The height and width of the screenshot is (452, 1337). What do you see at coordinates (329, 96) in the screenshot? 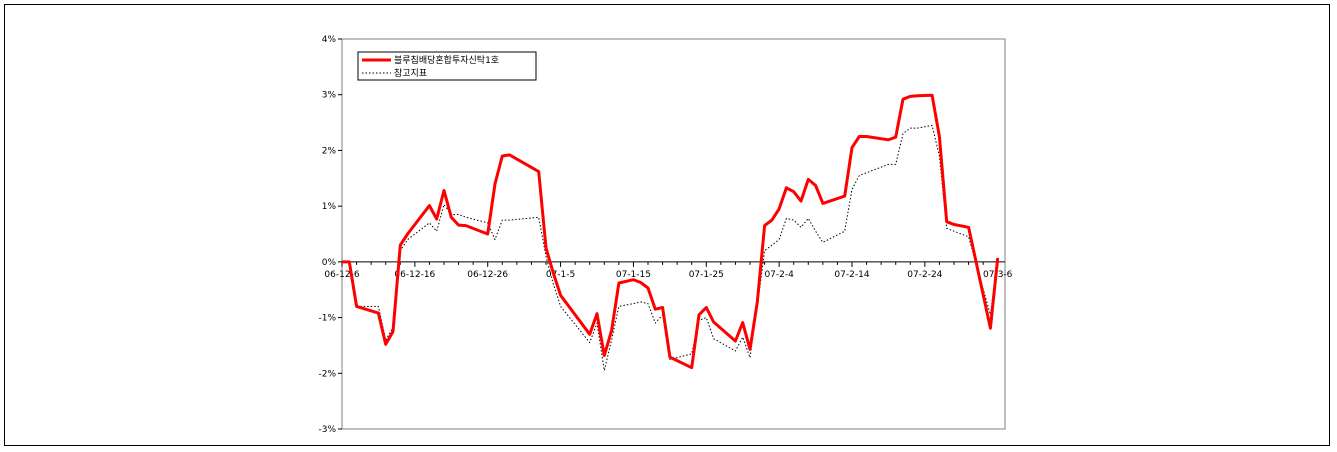
I see `y-tick-label: 3%` at bounding box center [329, 96].